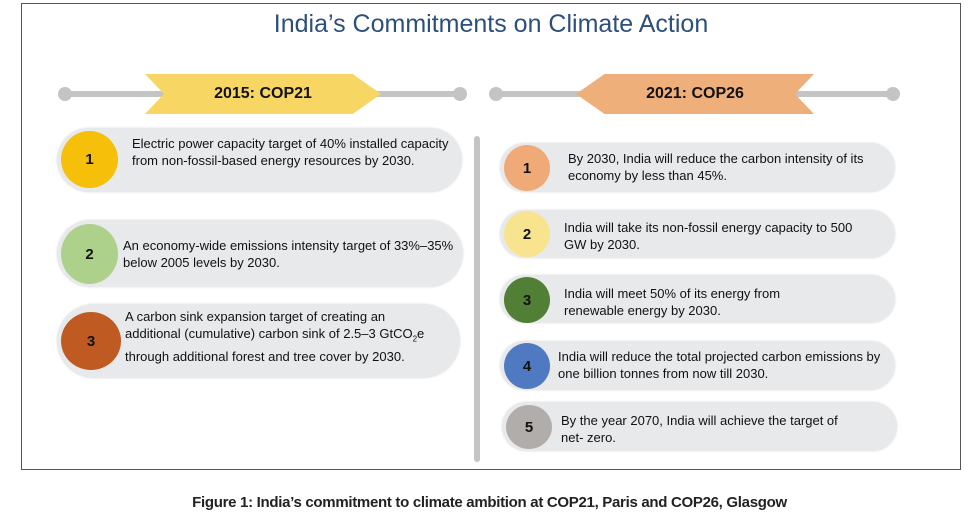  Describe the element at coordinates (529, 427) in the screenshot. I see `number-badge: 5` at that location.